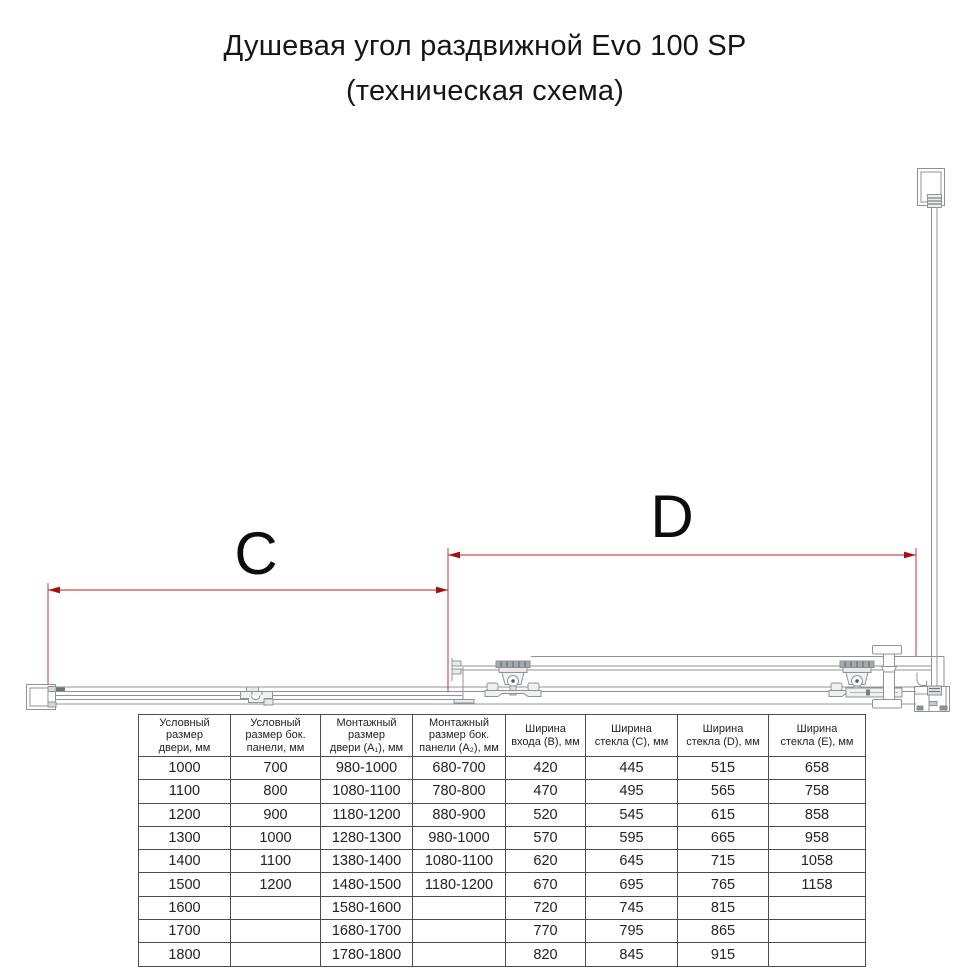  Describe the element at coordinates (817, 884) in the screenshot. I see `table-cell: 1158` at that location.